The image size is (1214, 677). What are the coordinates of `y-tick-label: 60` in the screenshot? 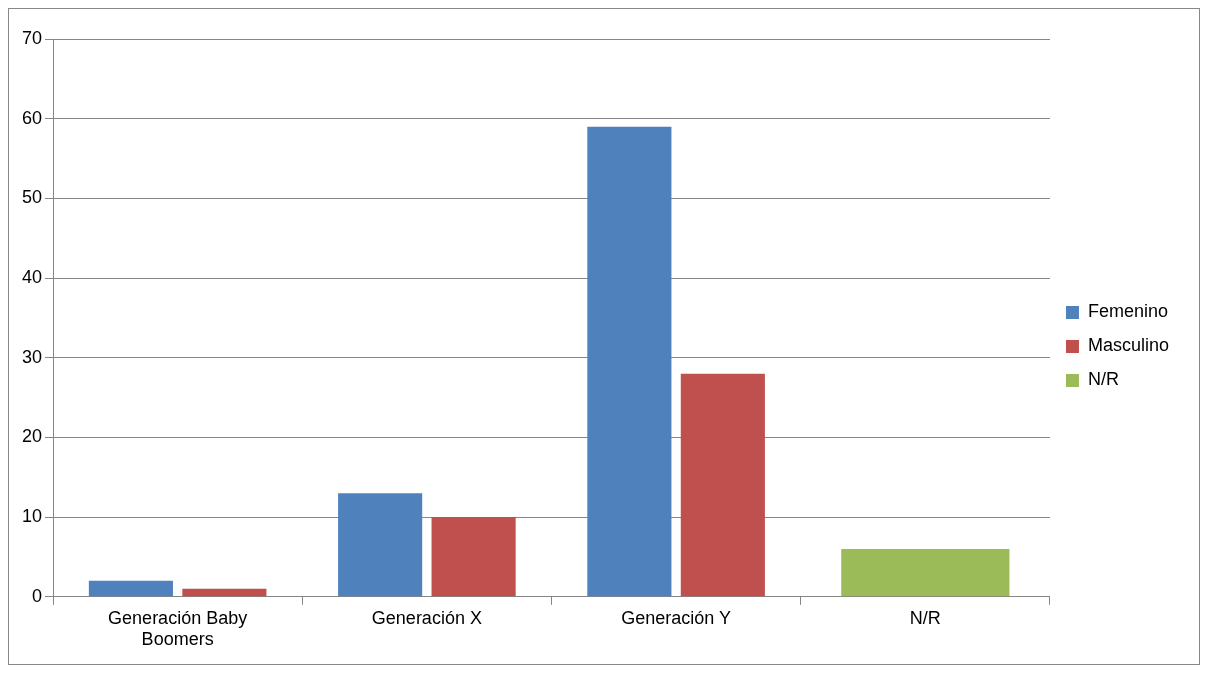 It's located at (32, 117).